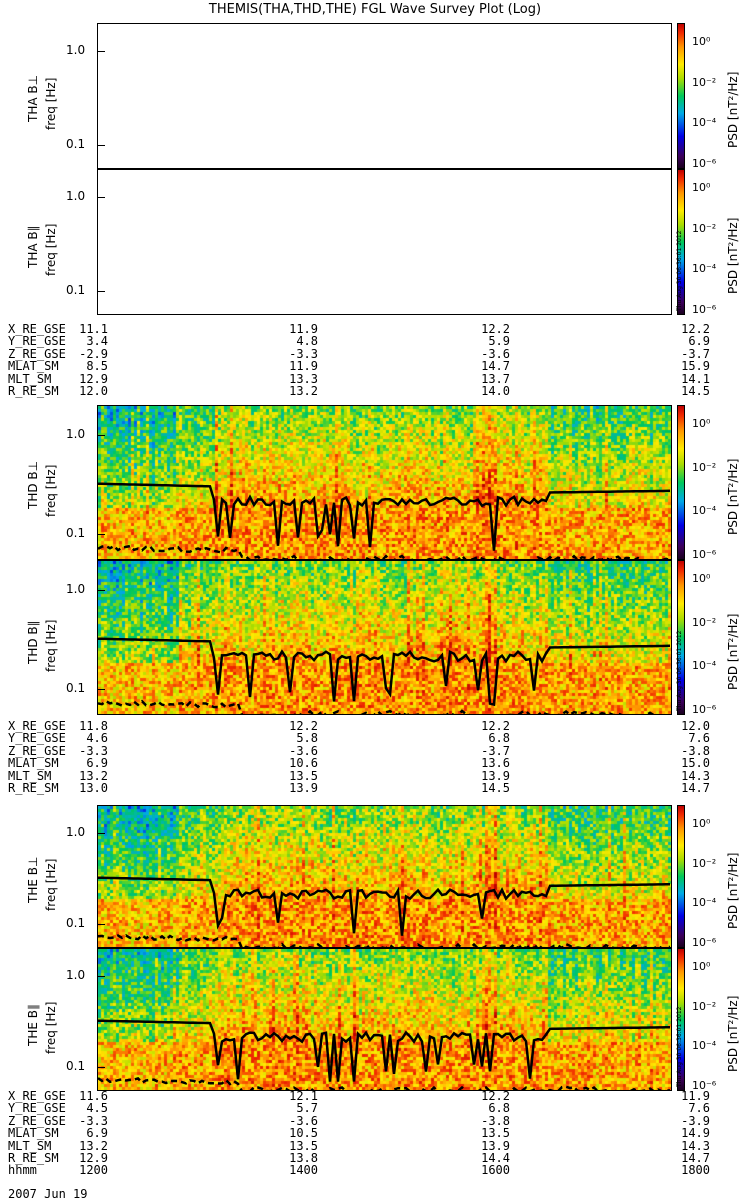 The width and height of the screenshot is (750, 1201). I want to click on orbit-value: 4.6, so click(97, 738).